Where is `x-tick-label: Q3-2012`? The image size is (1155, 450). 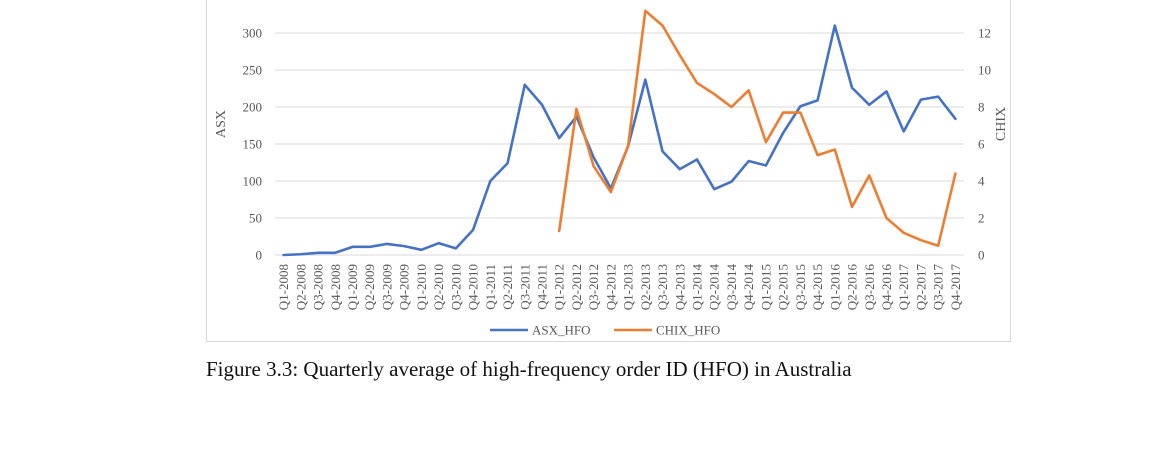 x-tick-label: Q3-2012 is located at coordinates (593, 287).